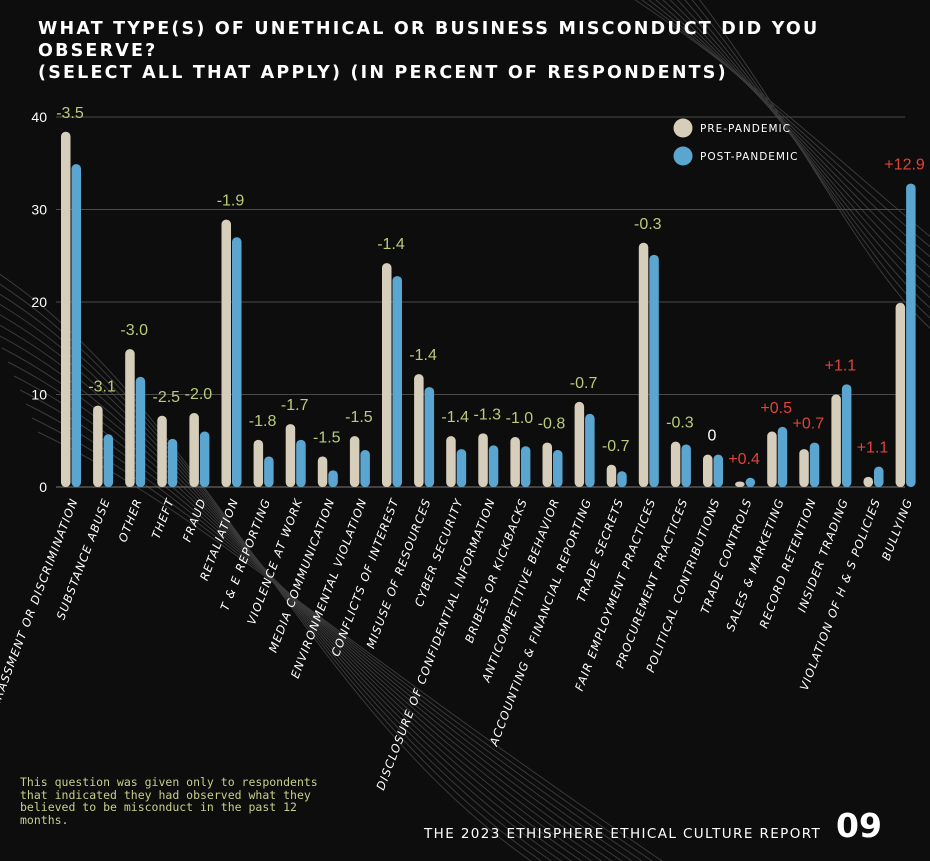 This screenshot has width=930, height=861. Describe the element at coordinates (43, 487) in the screenshot. I see `y-tick-label: 0` at that location.